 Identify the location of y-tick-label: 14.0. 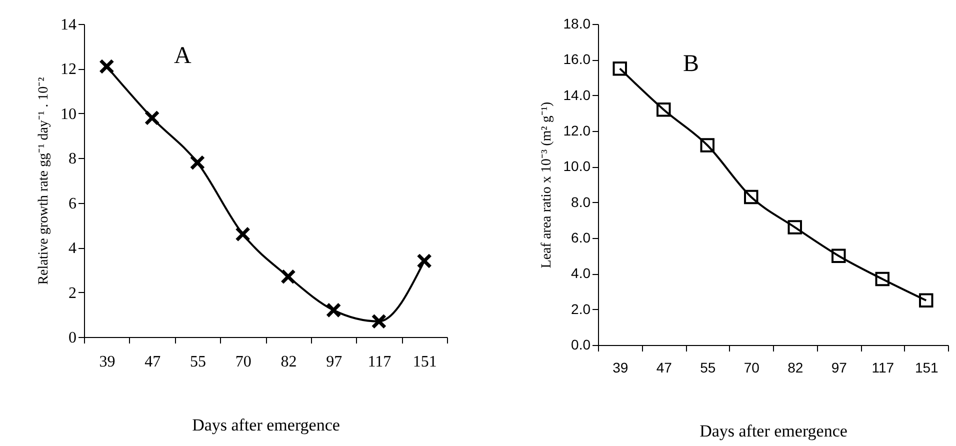
(577, 94).